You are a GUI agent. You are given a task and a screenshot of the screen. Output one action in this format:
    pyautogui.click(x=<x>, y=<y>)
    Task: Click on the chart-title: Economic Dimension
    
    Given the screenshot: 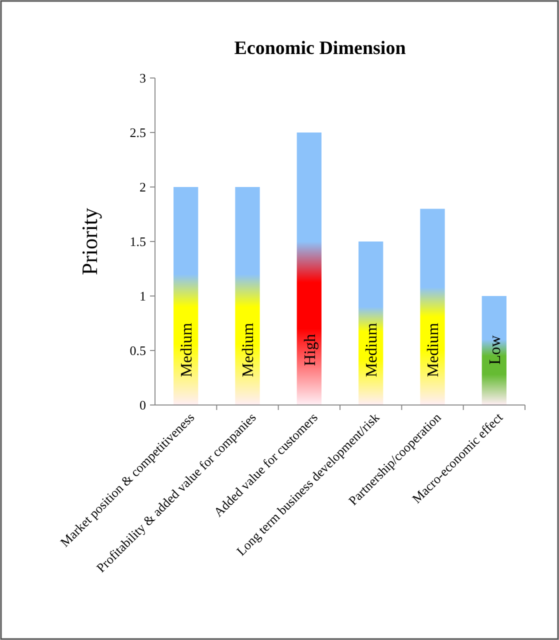 What is the action you would take?
    pyautogui.click(x=320, y=48)
    